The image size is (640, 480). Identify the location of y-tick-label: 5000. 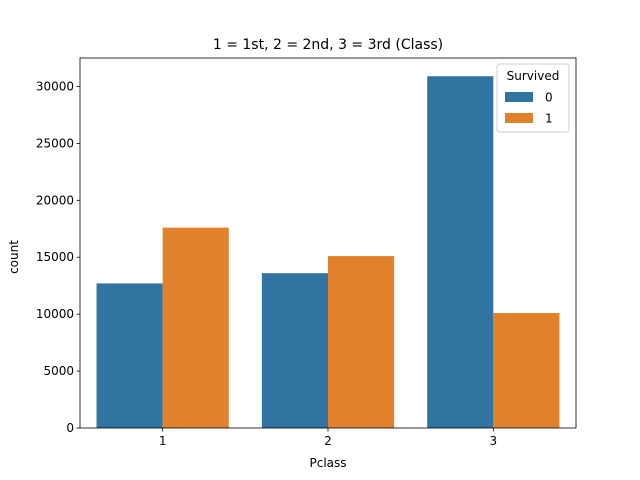
(58, 371).